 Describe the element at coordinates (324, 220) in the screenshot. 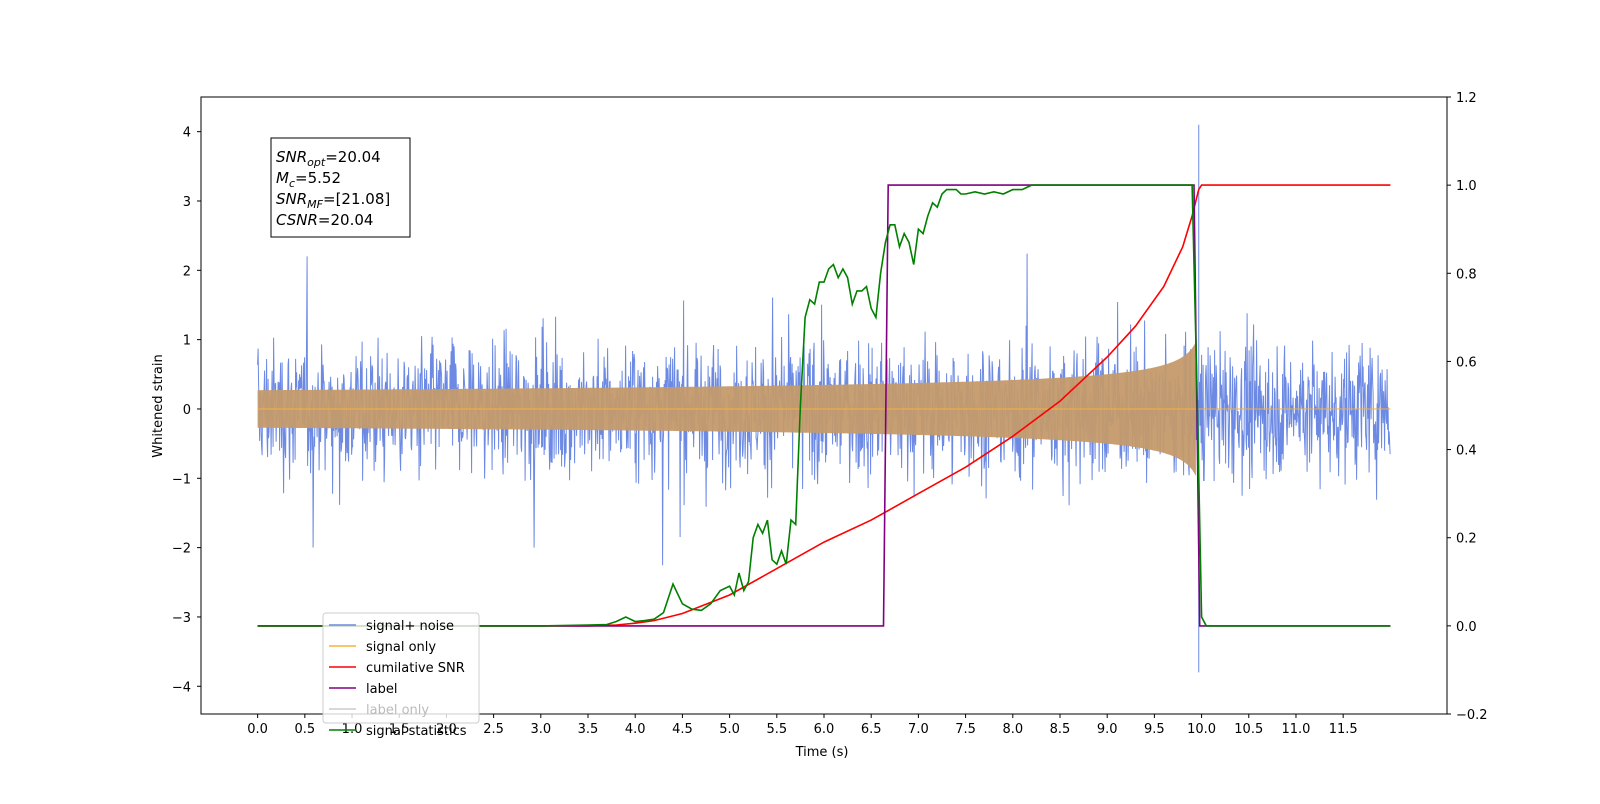

I see `annotation-line: CSNR=20.04` at that location.